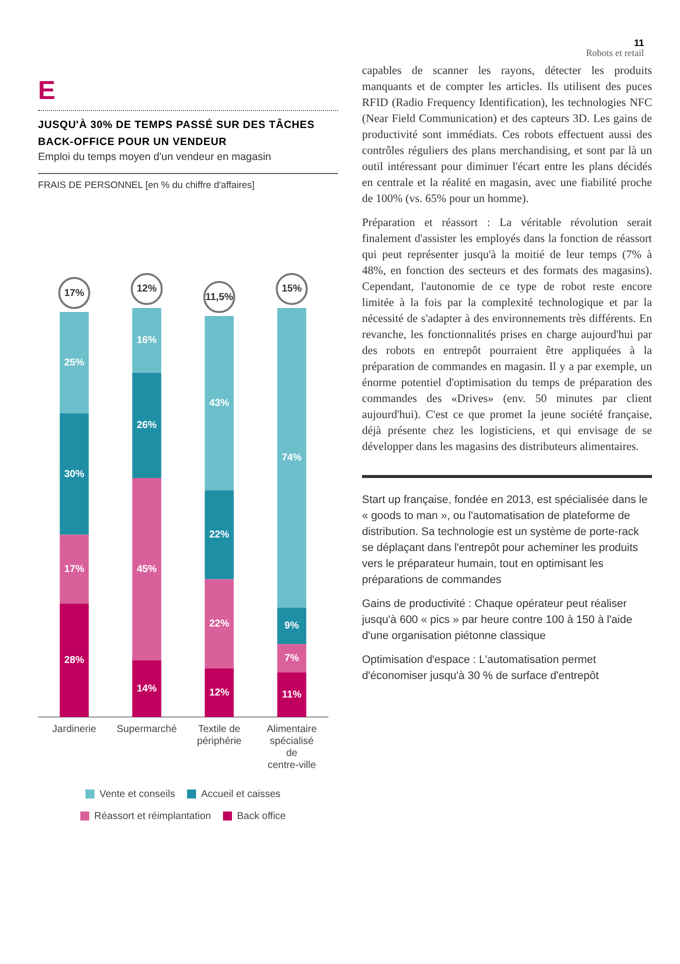 The height and width of the screenshot is (964, 680). Describe the element at coordinates (507, 531) in the screenshot. I see `text: Start up française, fondée en 2013, est spécialisée dans le « goods to man », ou l'automatisation de plateforme de distribution. Sa technologie est un système de porte-rack se déplaçant dans l'entrepôt pour acheminer les produits vers le préparateur humain, tout en optimisant les préparations de commandes` at that location.